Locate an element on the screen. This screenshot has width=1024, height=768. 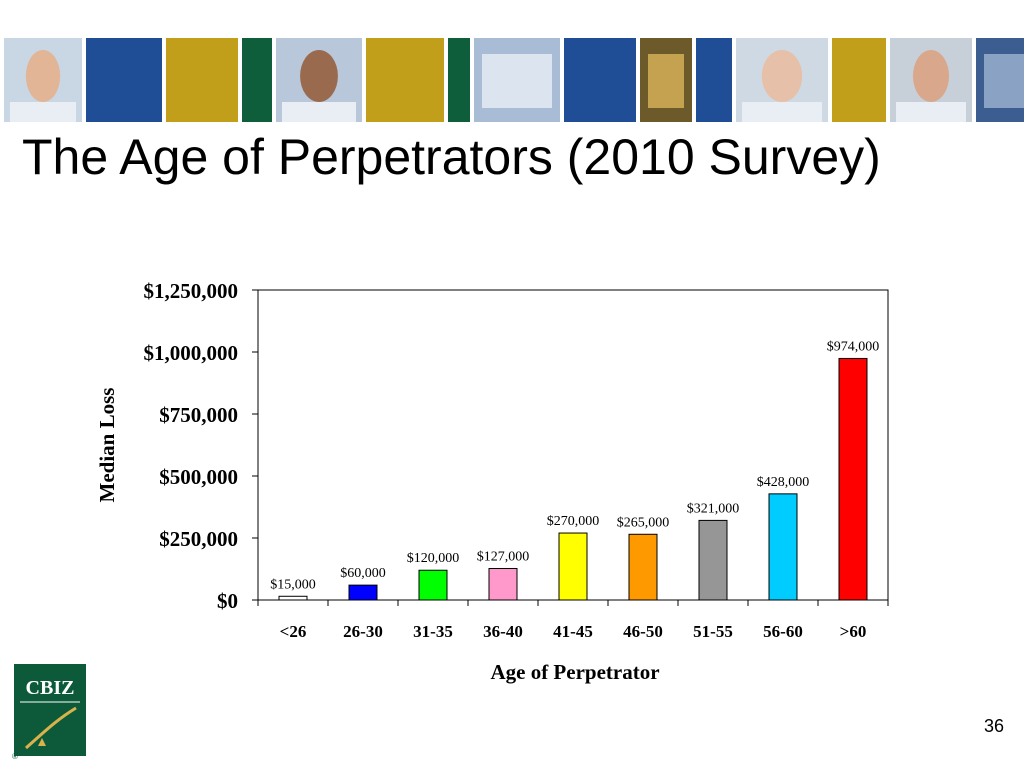
data-label: $428,000 is located at coordinates (783, 482).